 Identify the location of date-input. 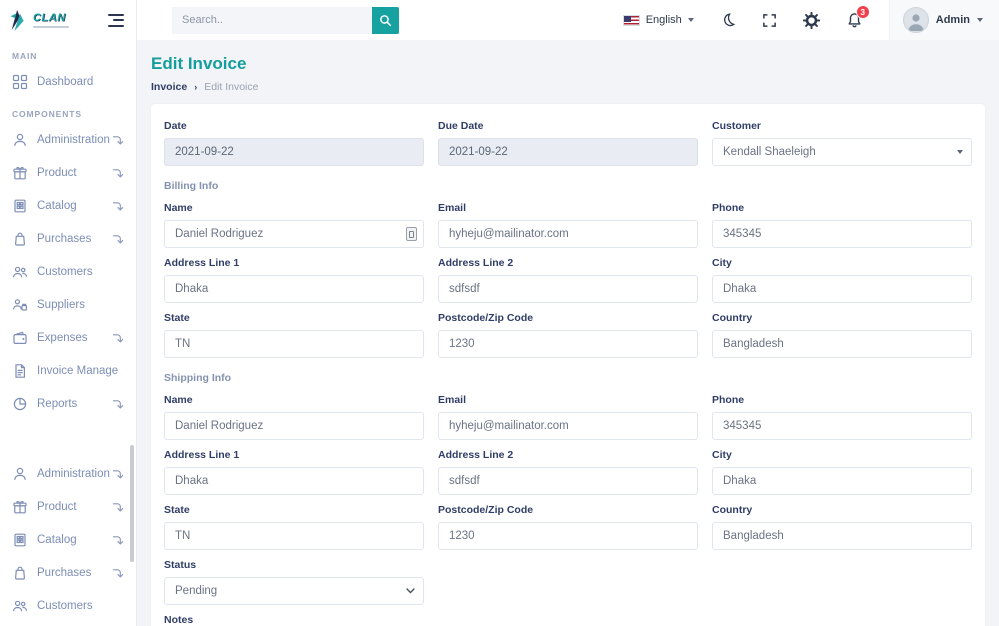
(294, 152).